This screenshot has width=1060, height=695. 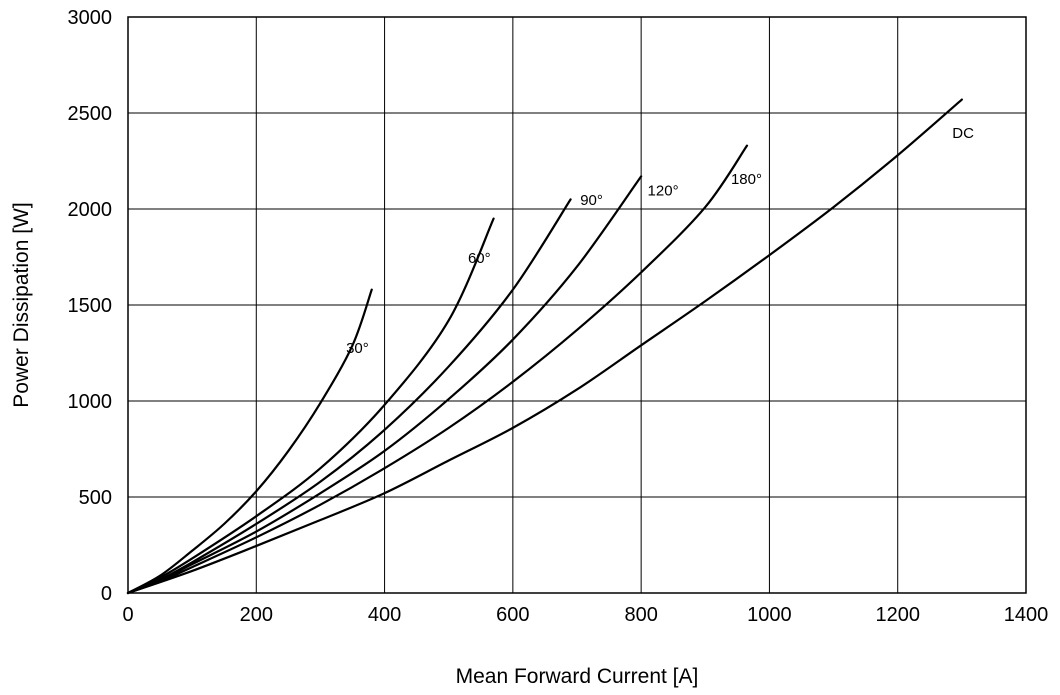 I want to click on x-tick-label: 200, so click(x=256, y=615).